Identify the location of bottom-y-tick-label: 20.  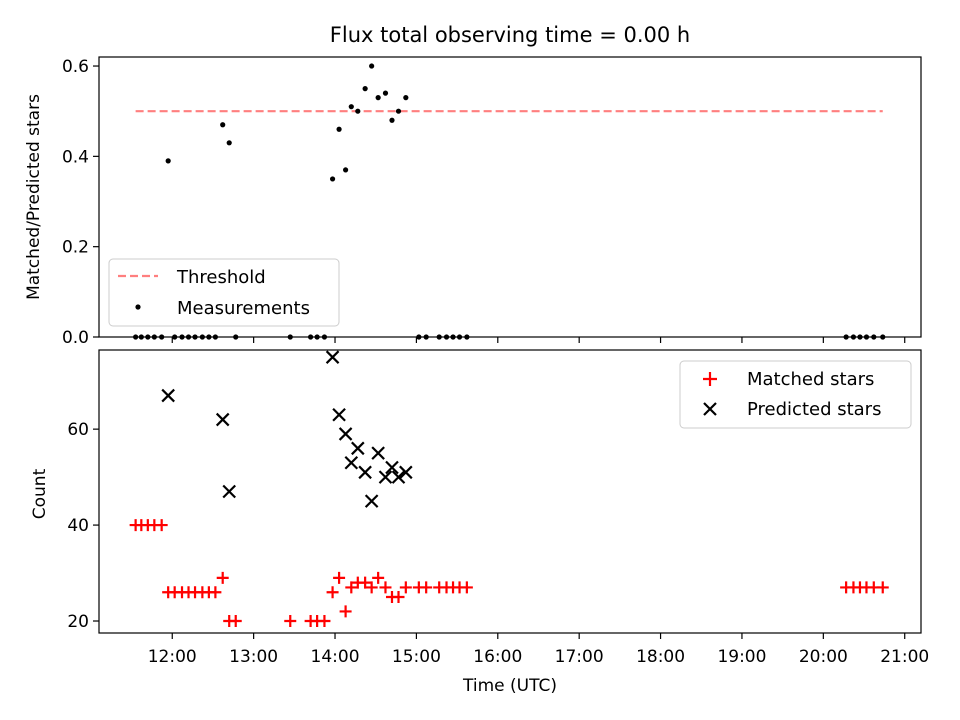
(78, 622).